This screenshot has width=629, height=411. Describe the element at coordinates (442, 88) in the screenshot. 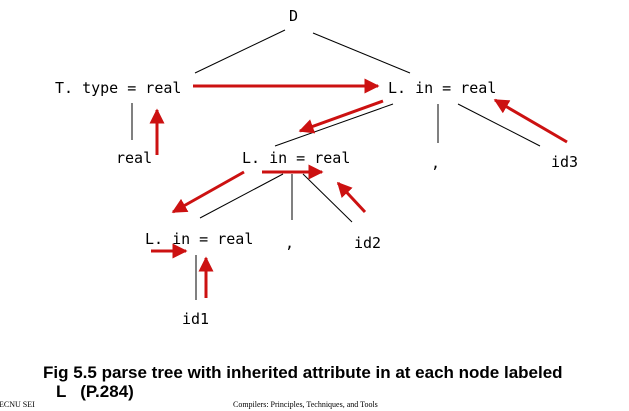

I see `node-l-in-top: L. in = real` at that location.